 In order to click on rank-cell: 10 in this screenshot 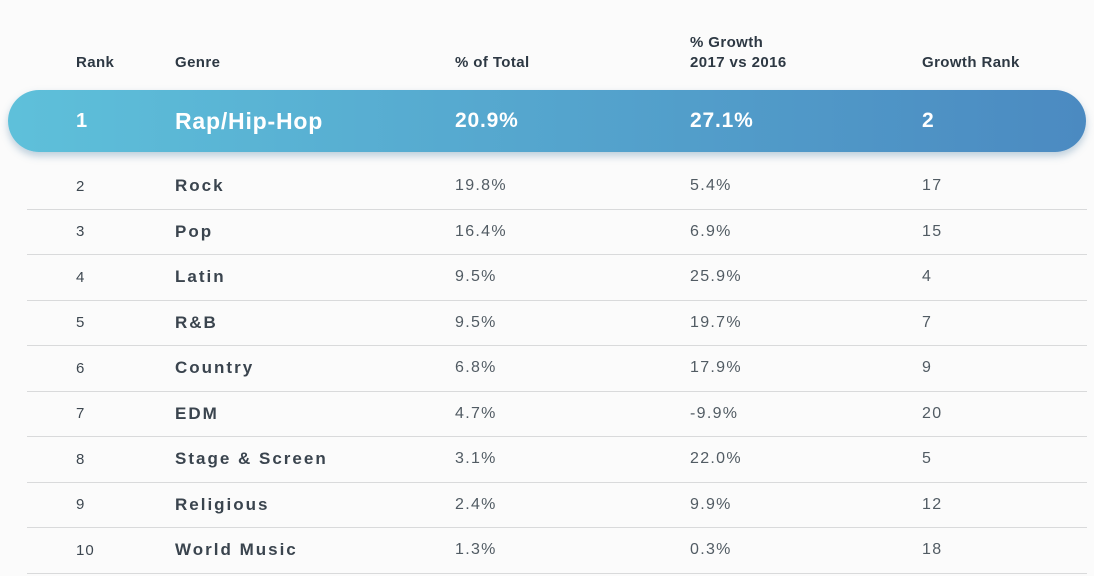, I will do `click(85, 550)`.